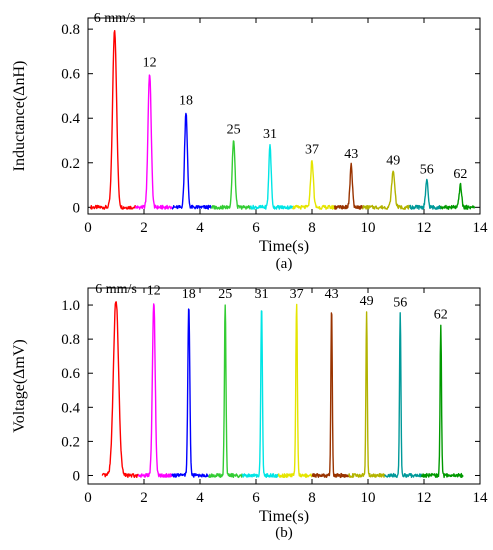 This screenshot has height=550, width=493. I want to click on y-tick-label: 1.0, so click(70, 306).